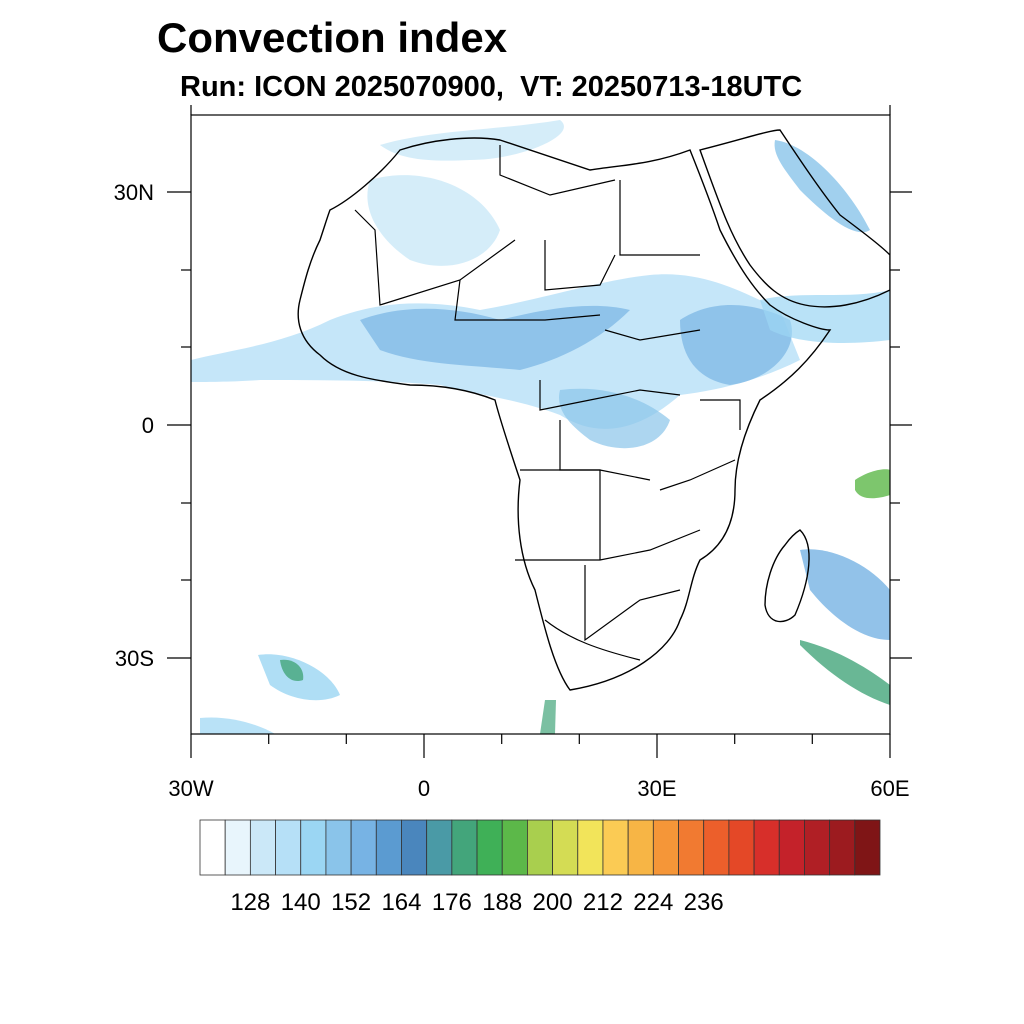  Describe the element at coordinates (433, 220) in the screenshot. I see `sahara-patch` at that location.